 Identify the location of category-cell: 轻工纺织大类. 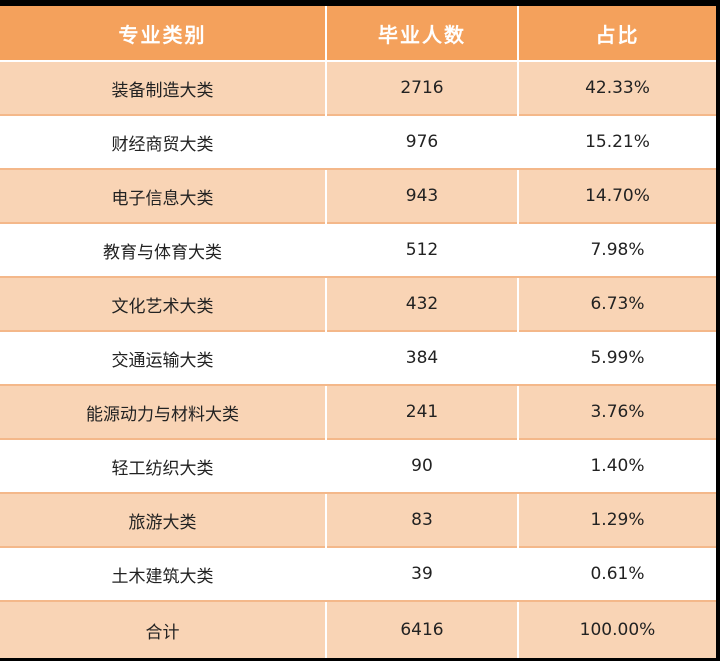
(163, 466).